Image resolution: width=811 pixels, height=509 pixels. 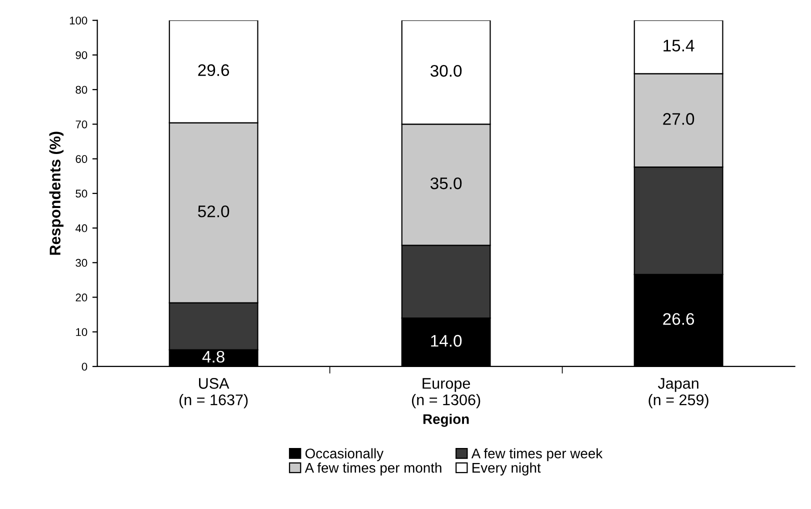 What do you see at coordinates (56, 193) in the screenshot?
I see `y-axis-title: Respondents (%)` at bounding box center [56, 193].